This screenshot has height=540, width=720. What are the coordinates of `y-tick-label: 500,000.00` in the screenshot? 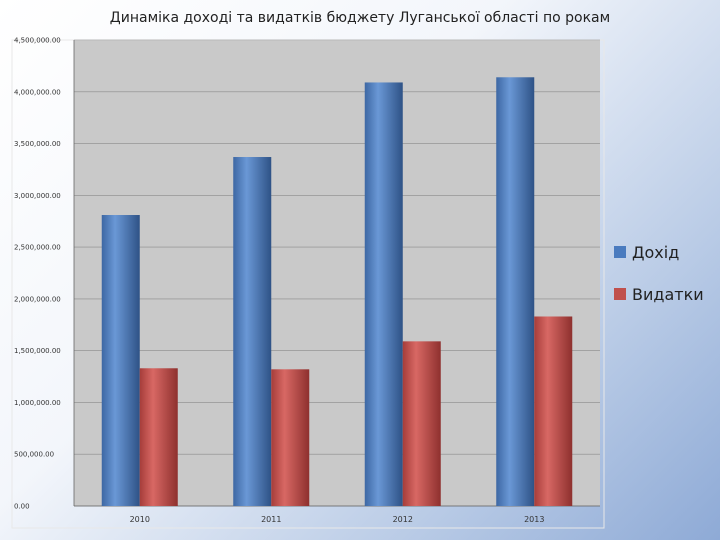 It's located at (34, 455).